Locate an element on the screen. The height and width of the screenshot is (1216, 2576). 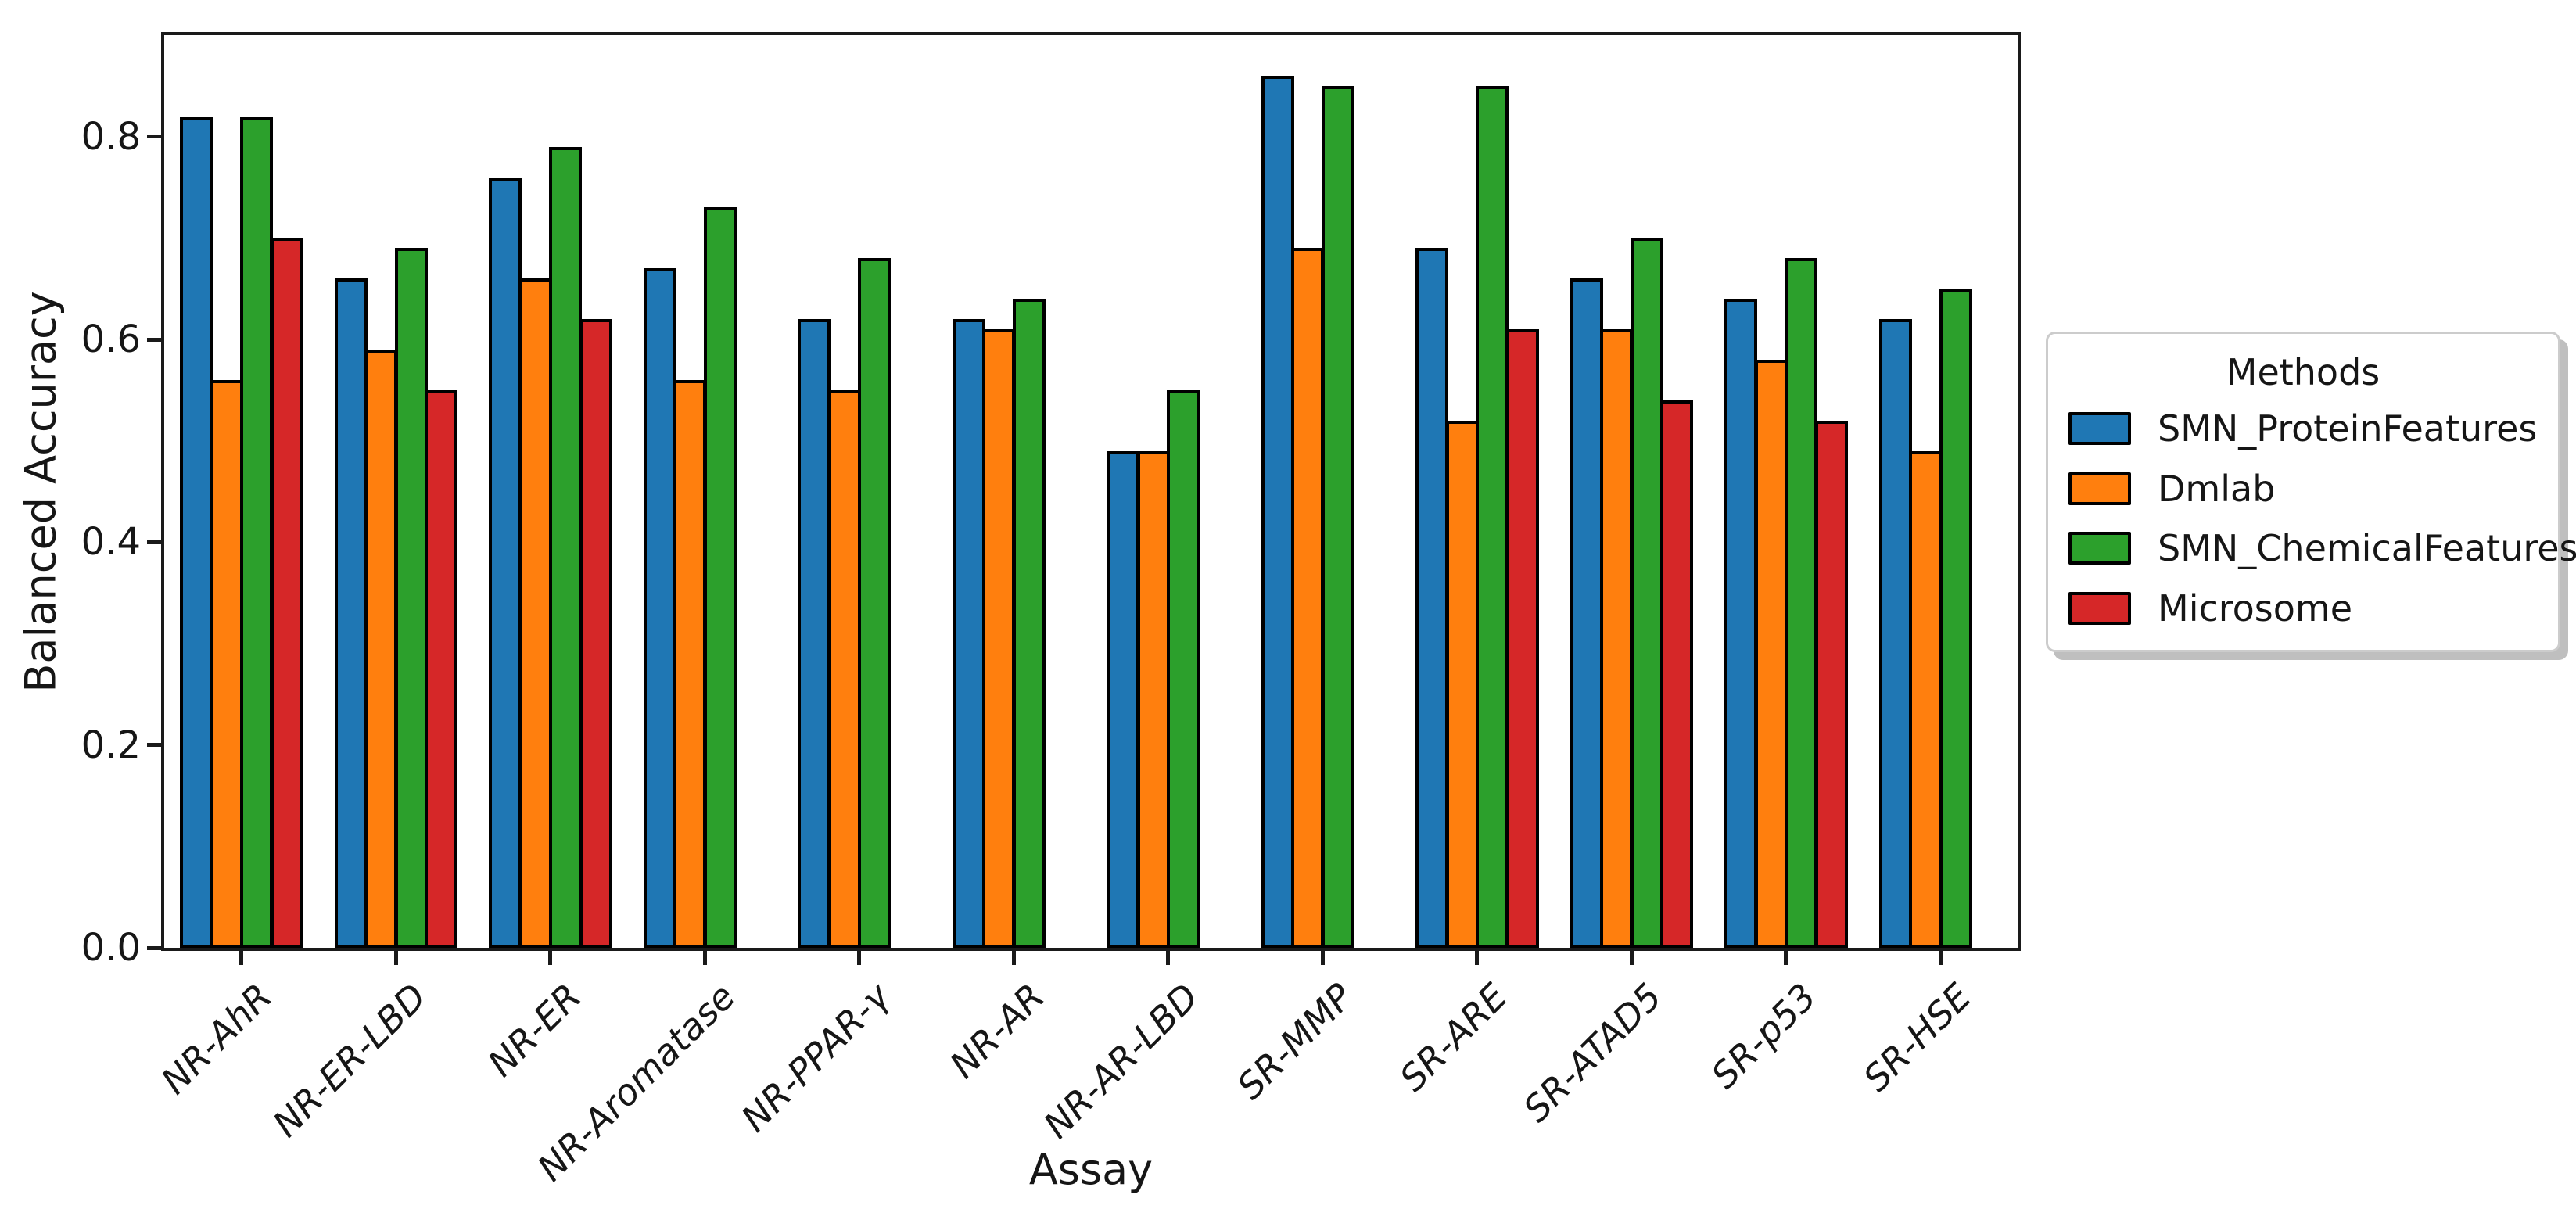
bar-SMN_ChemicalFeatures-NR-ER is located at coordinates (565, 547).